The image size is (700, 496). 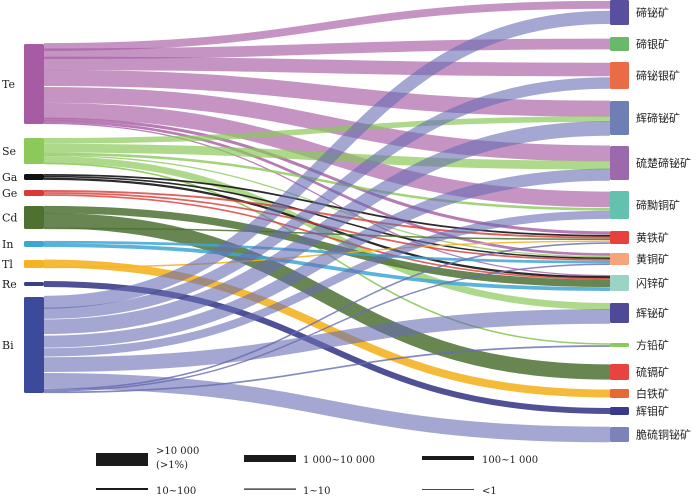 I want to click on legend-swatch-sm, so click(x=122, y=489).